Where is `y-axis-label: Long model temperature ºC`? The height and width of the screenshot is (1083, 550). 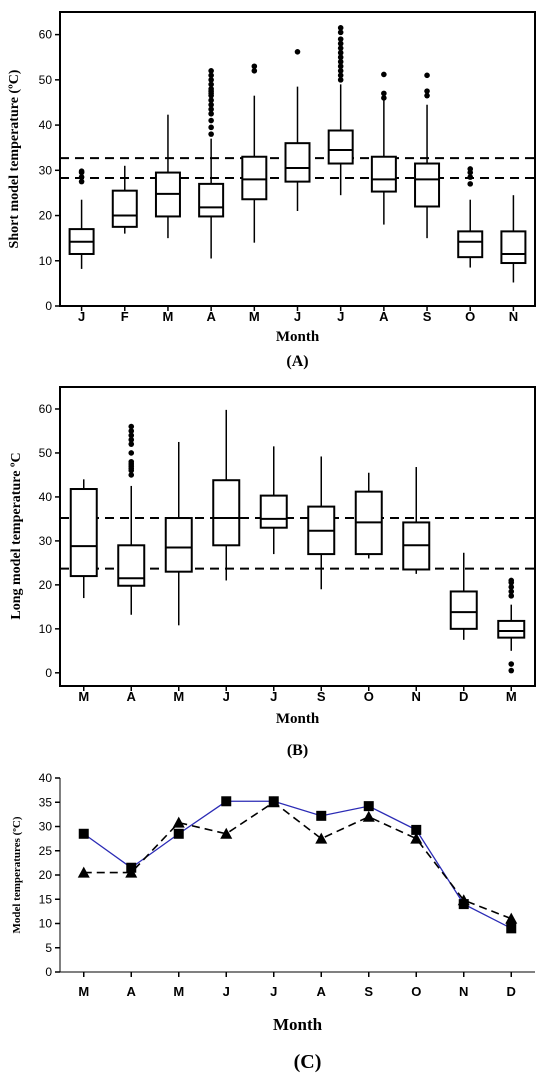
y-axis-label: Long model temperature ºC is located at coordinates (16, 535).